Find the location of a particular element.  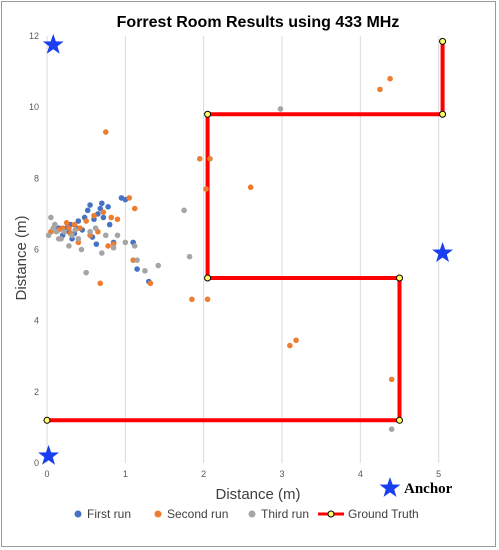

y-tick-2: 2 is located at coordinates (36, 392).